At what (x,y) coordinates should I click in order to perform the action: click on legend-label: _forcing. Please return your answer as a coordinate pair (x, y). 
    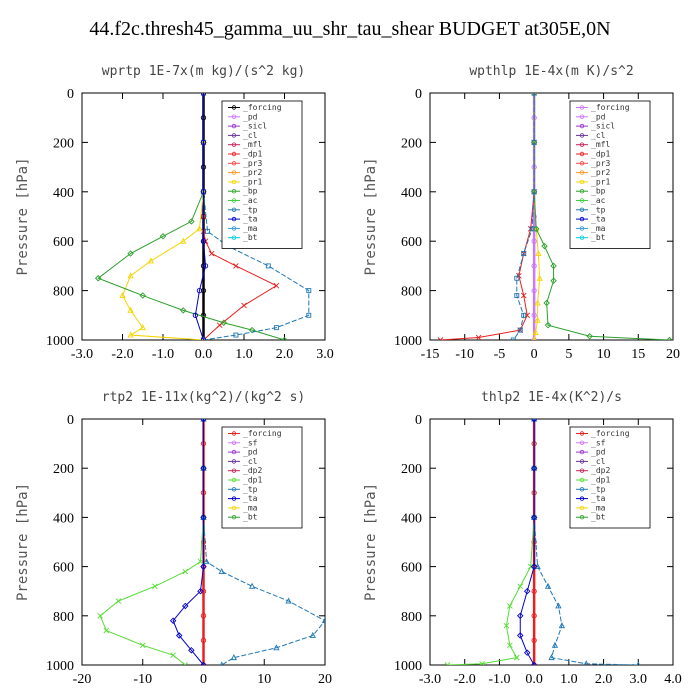
    Looking at the image, I should click on (610, 107).